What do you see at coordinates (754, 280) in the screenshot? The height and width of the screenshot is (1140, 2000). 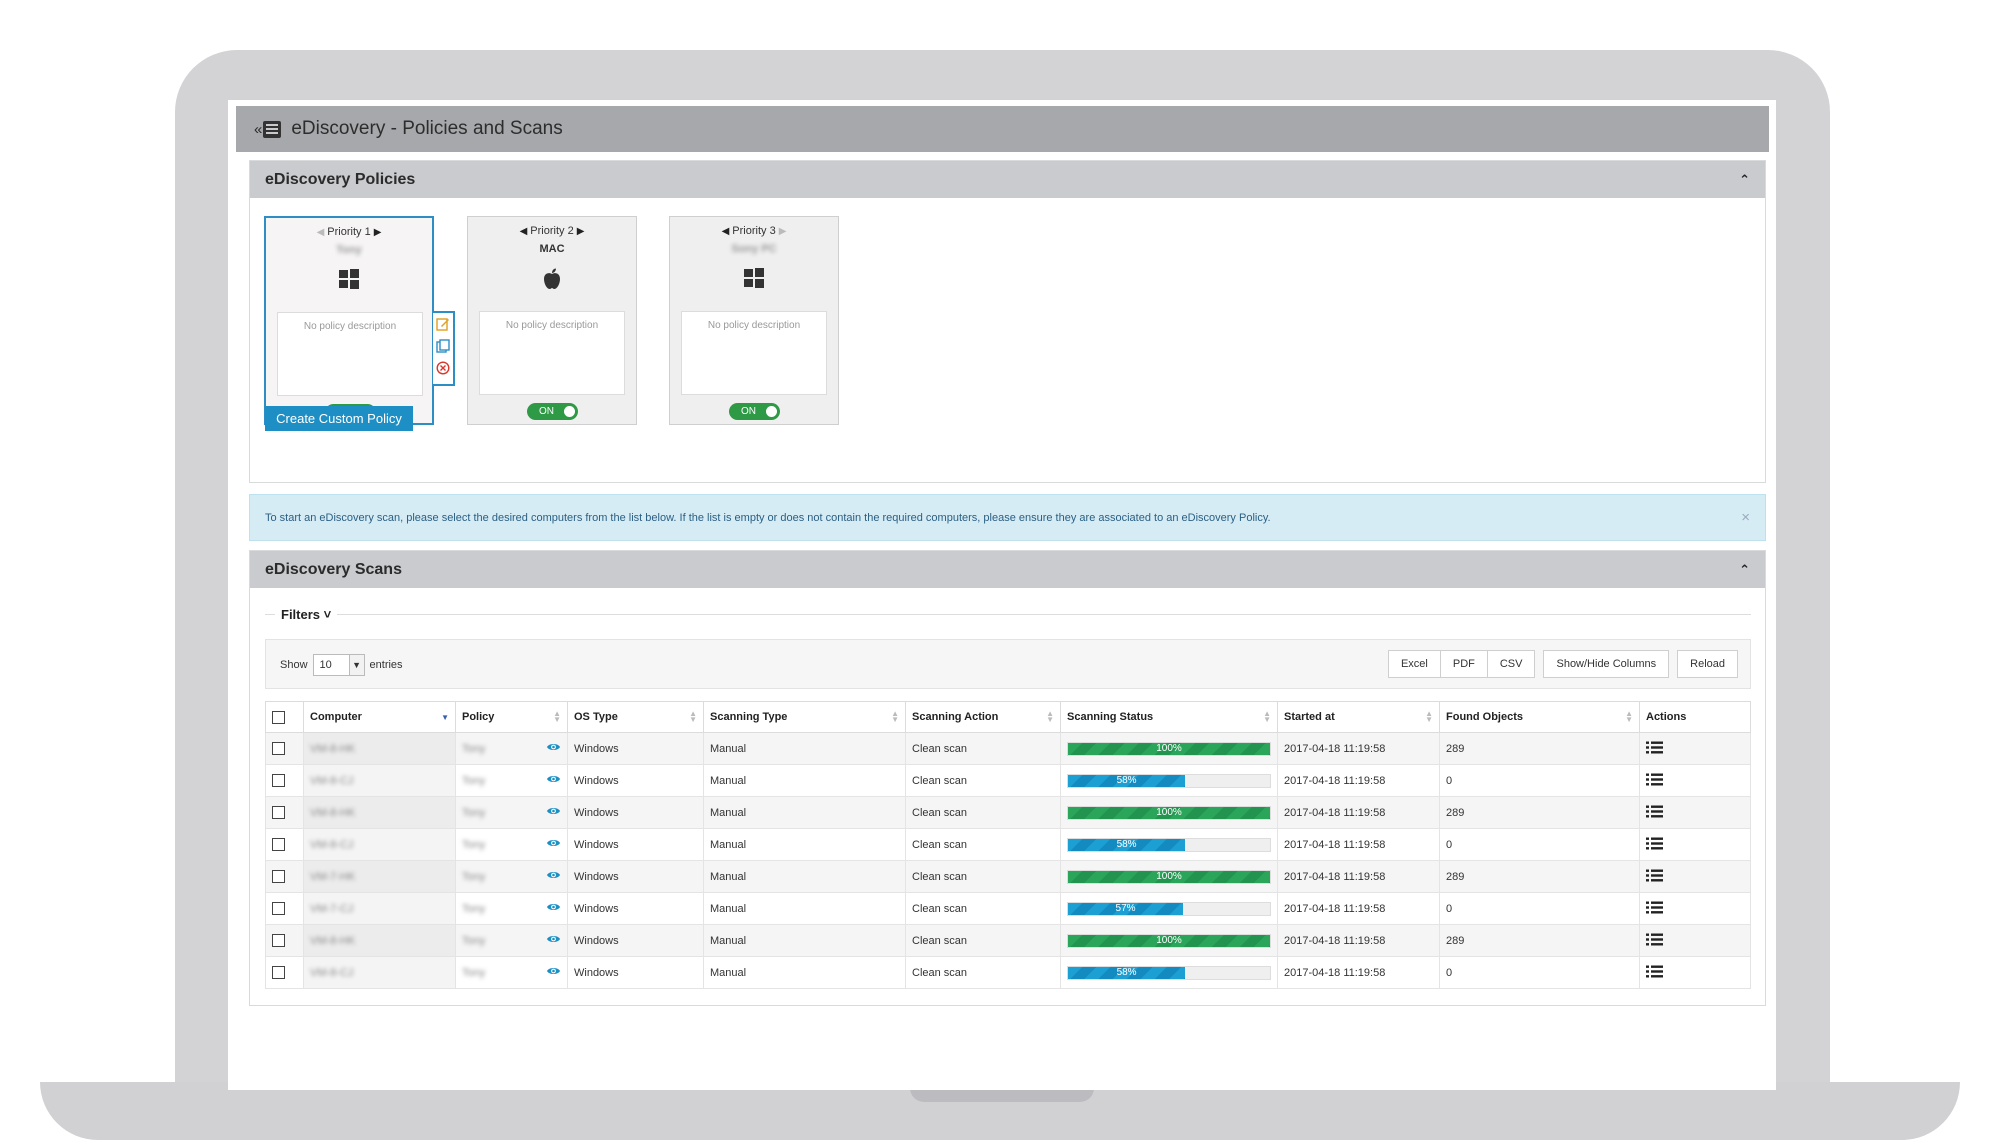 I see `windows-icon` at bounding box center [754, 280].